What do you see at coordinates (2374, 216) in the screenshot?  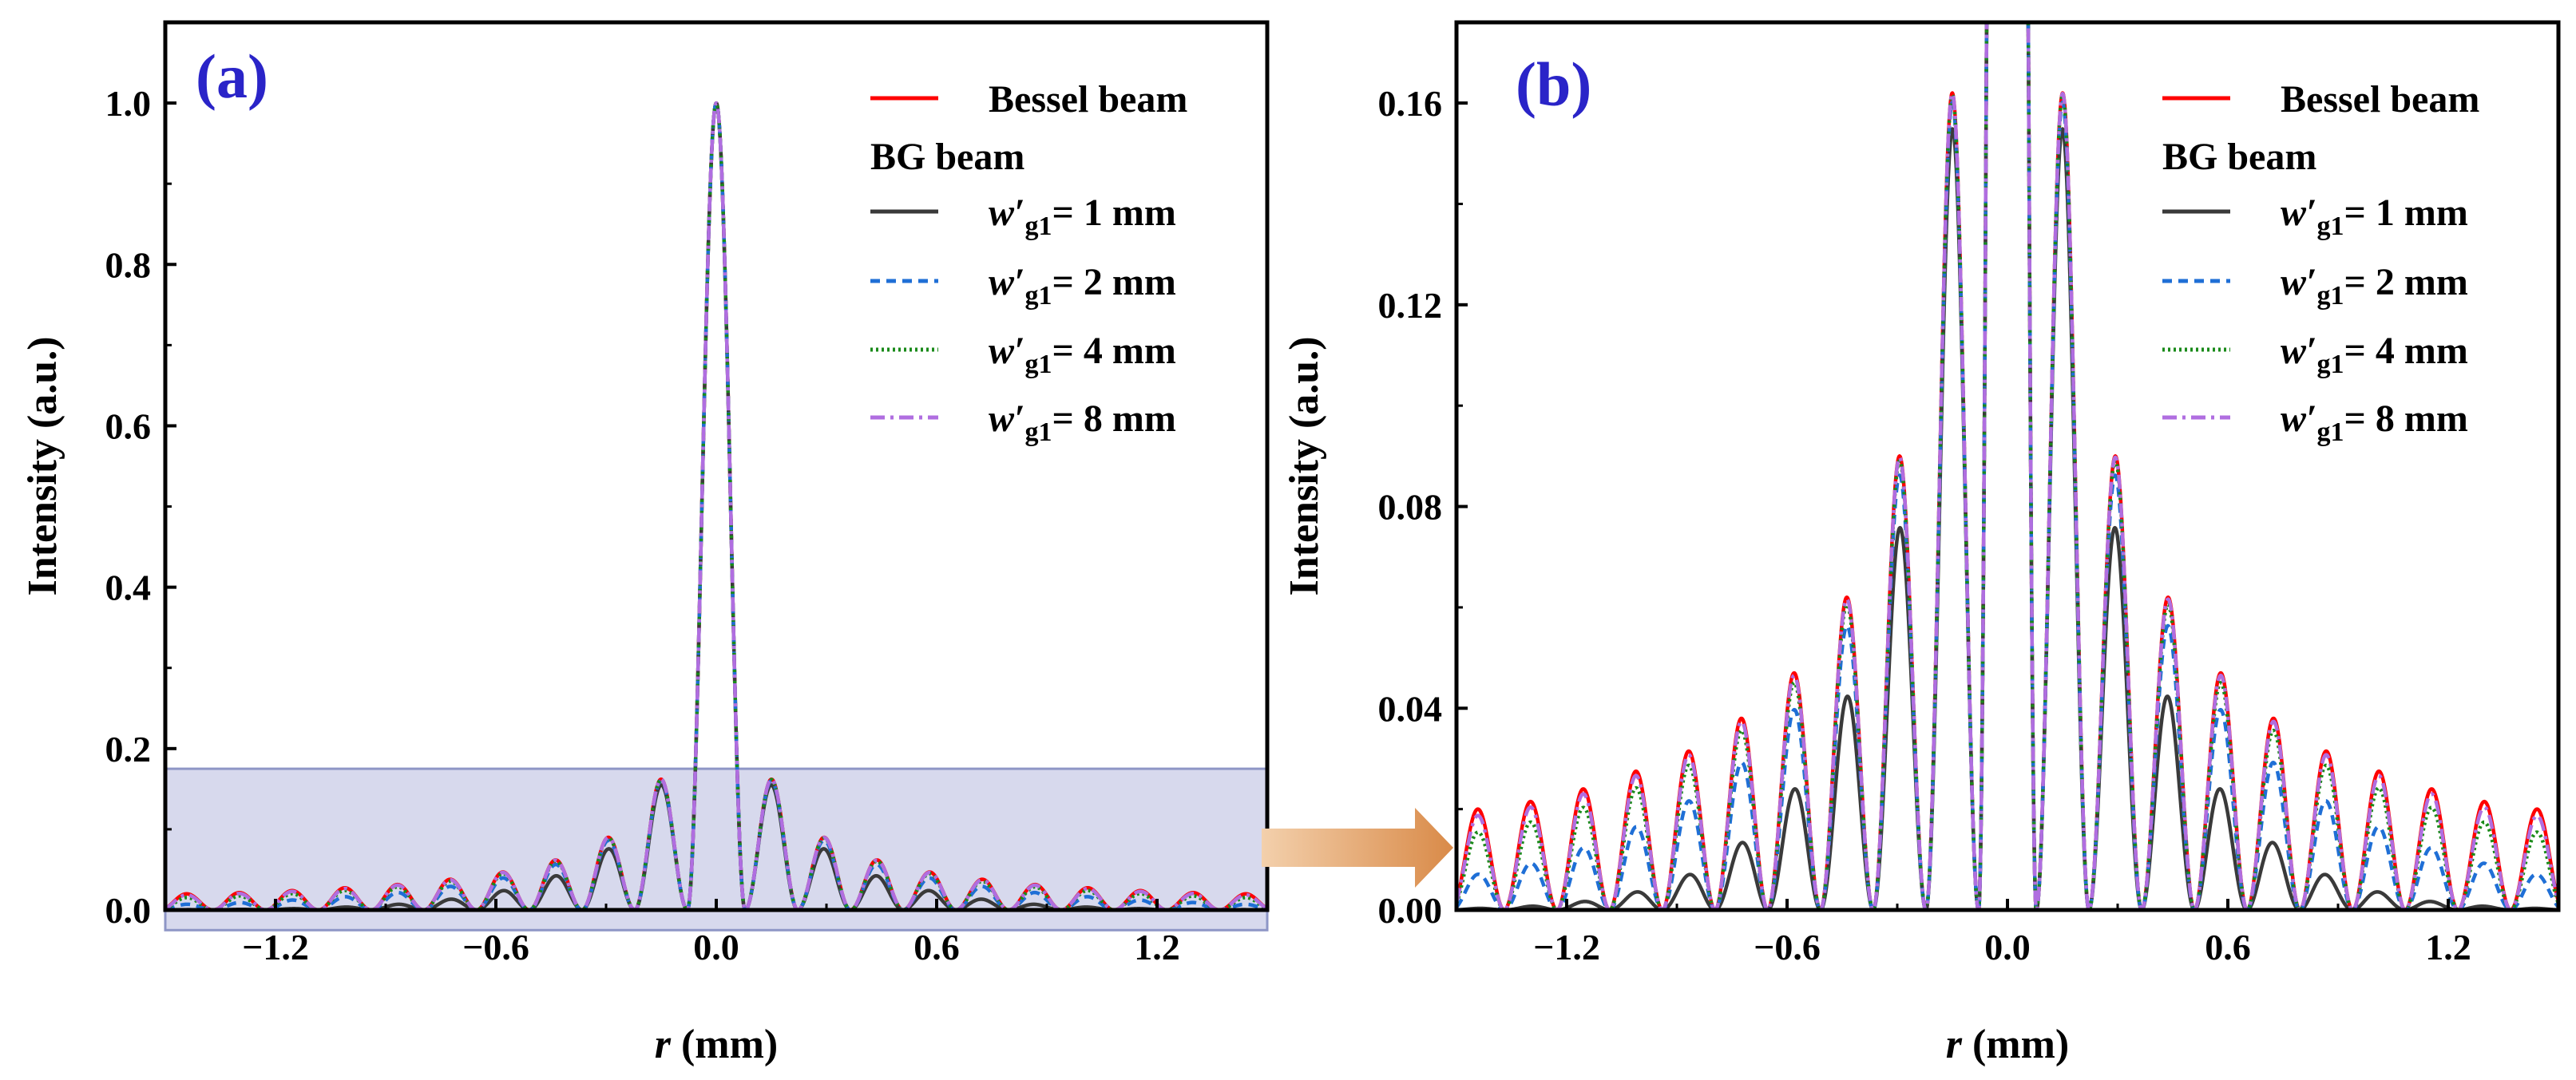 I see `legend-label-w1-b: w′g1= 1 mm` at bounding box center [2374, 216].